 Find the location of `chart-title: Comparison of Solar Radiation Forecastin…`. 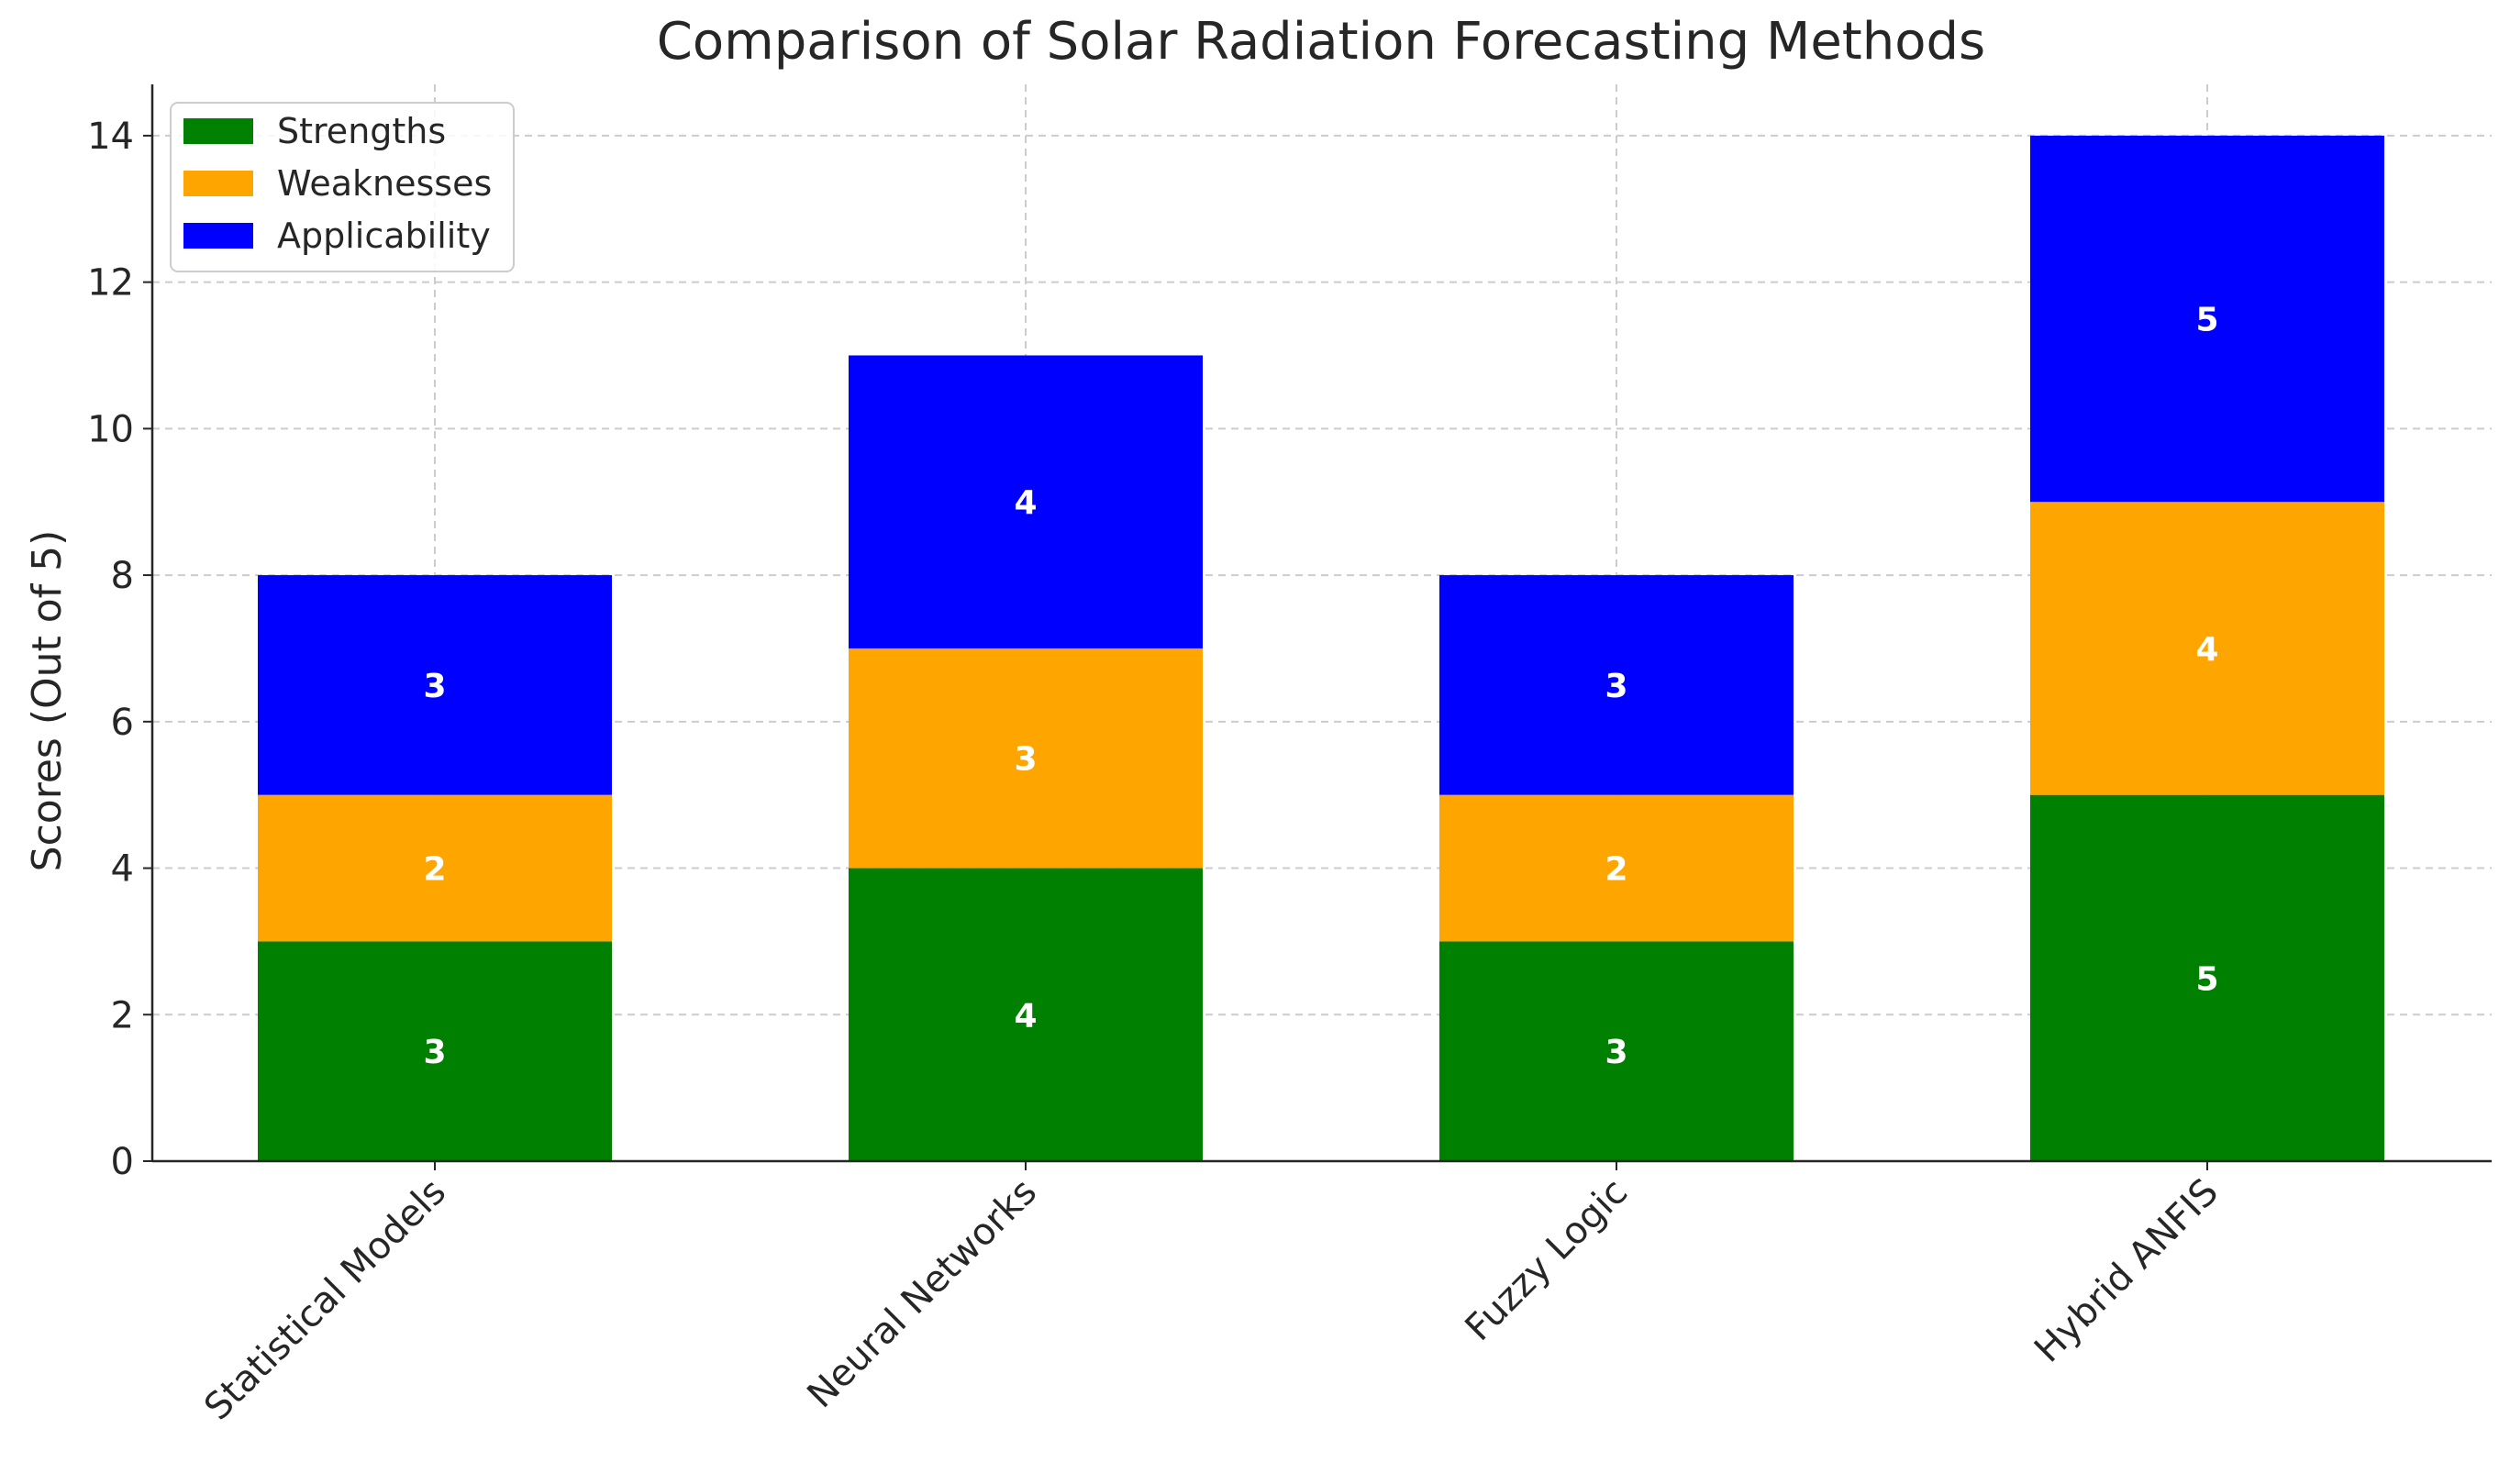

chart-title: Comparison of Solar Radiation Forecastin… is located at coordinates (1321, 42).